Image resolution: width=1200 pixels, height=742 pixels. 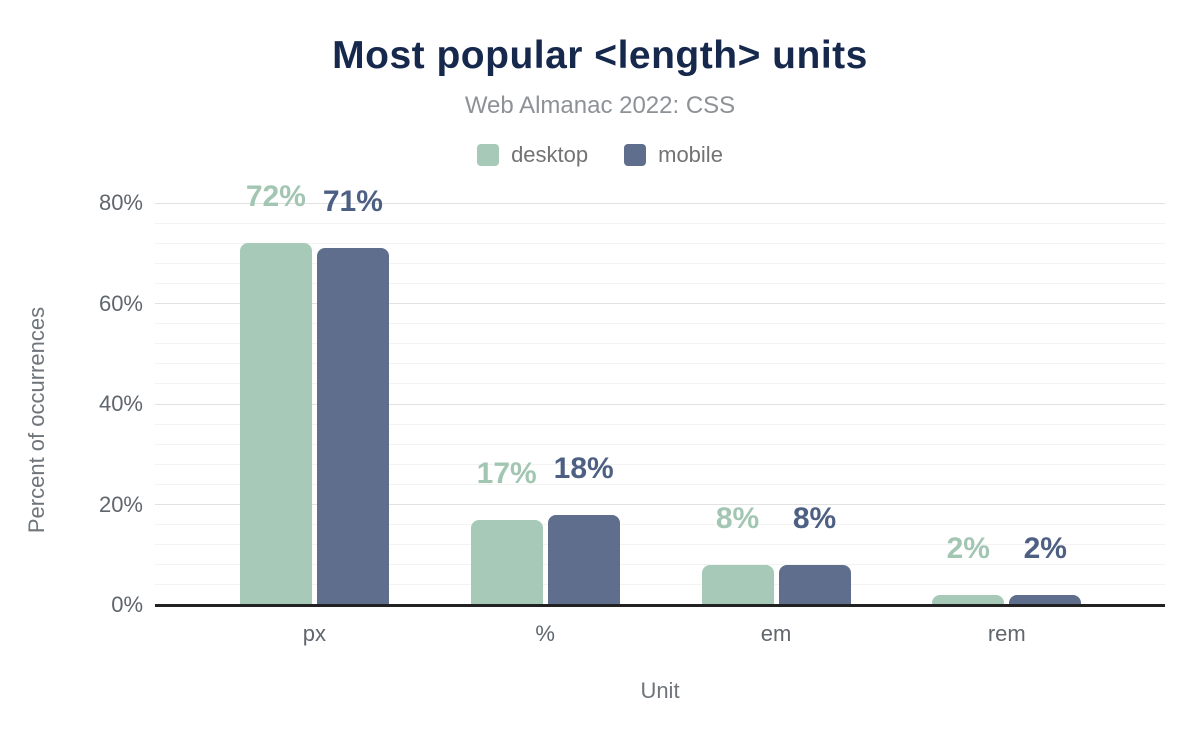 What do you see at coordinates (120, 403) in the screenshot?
I see `y-tick-label: 40%` at bounding box center [120, 403].